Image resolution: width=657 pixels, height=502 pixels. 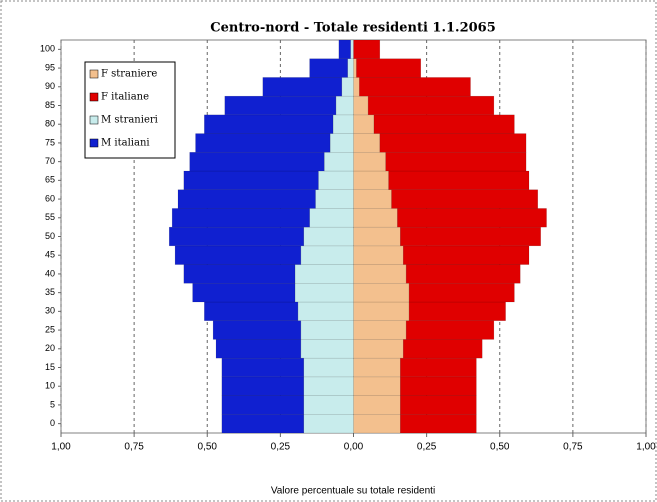 What do you see at coordinates (50, 311) in the screenshot?
I see `y-tick-label: 30` at bounding box center [50, 311].